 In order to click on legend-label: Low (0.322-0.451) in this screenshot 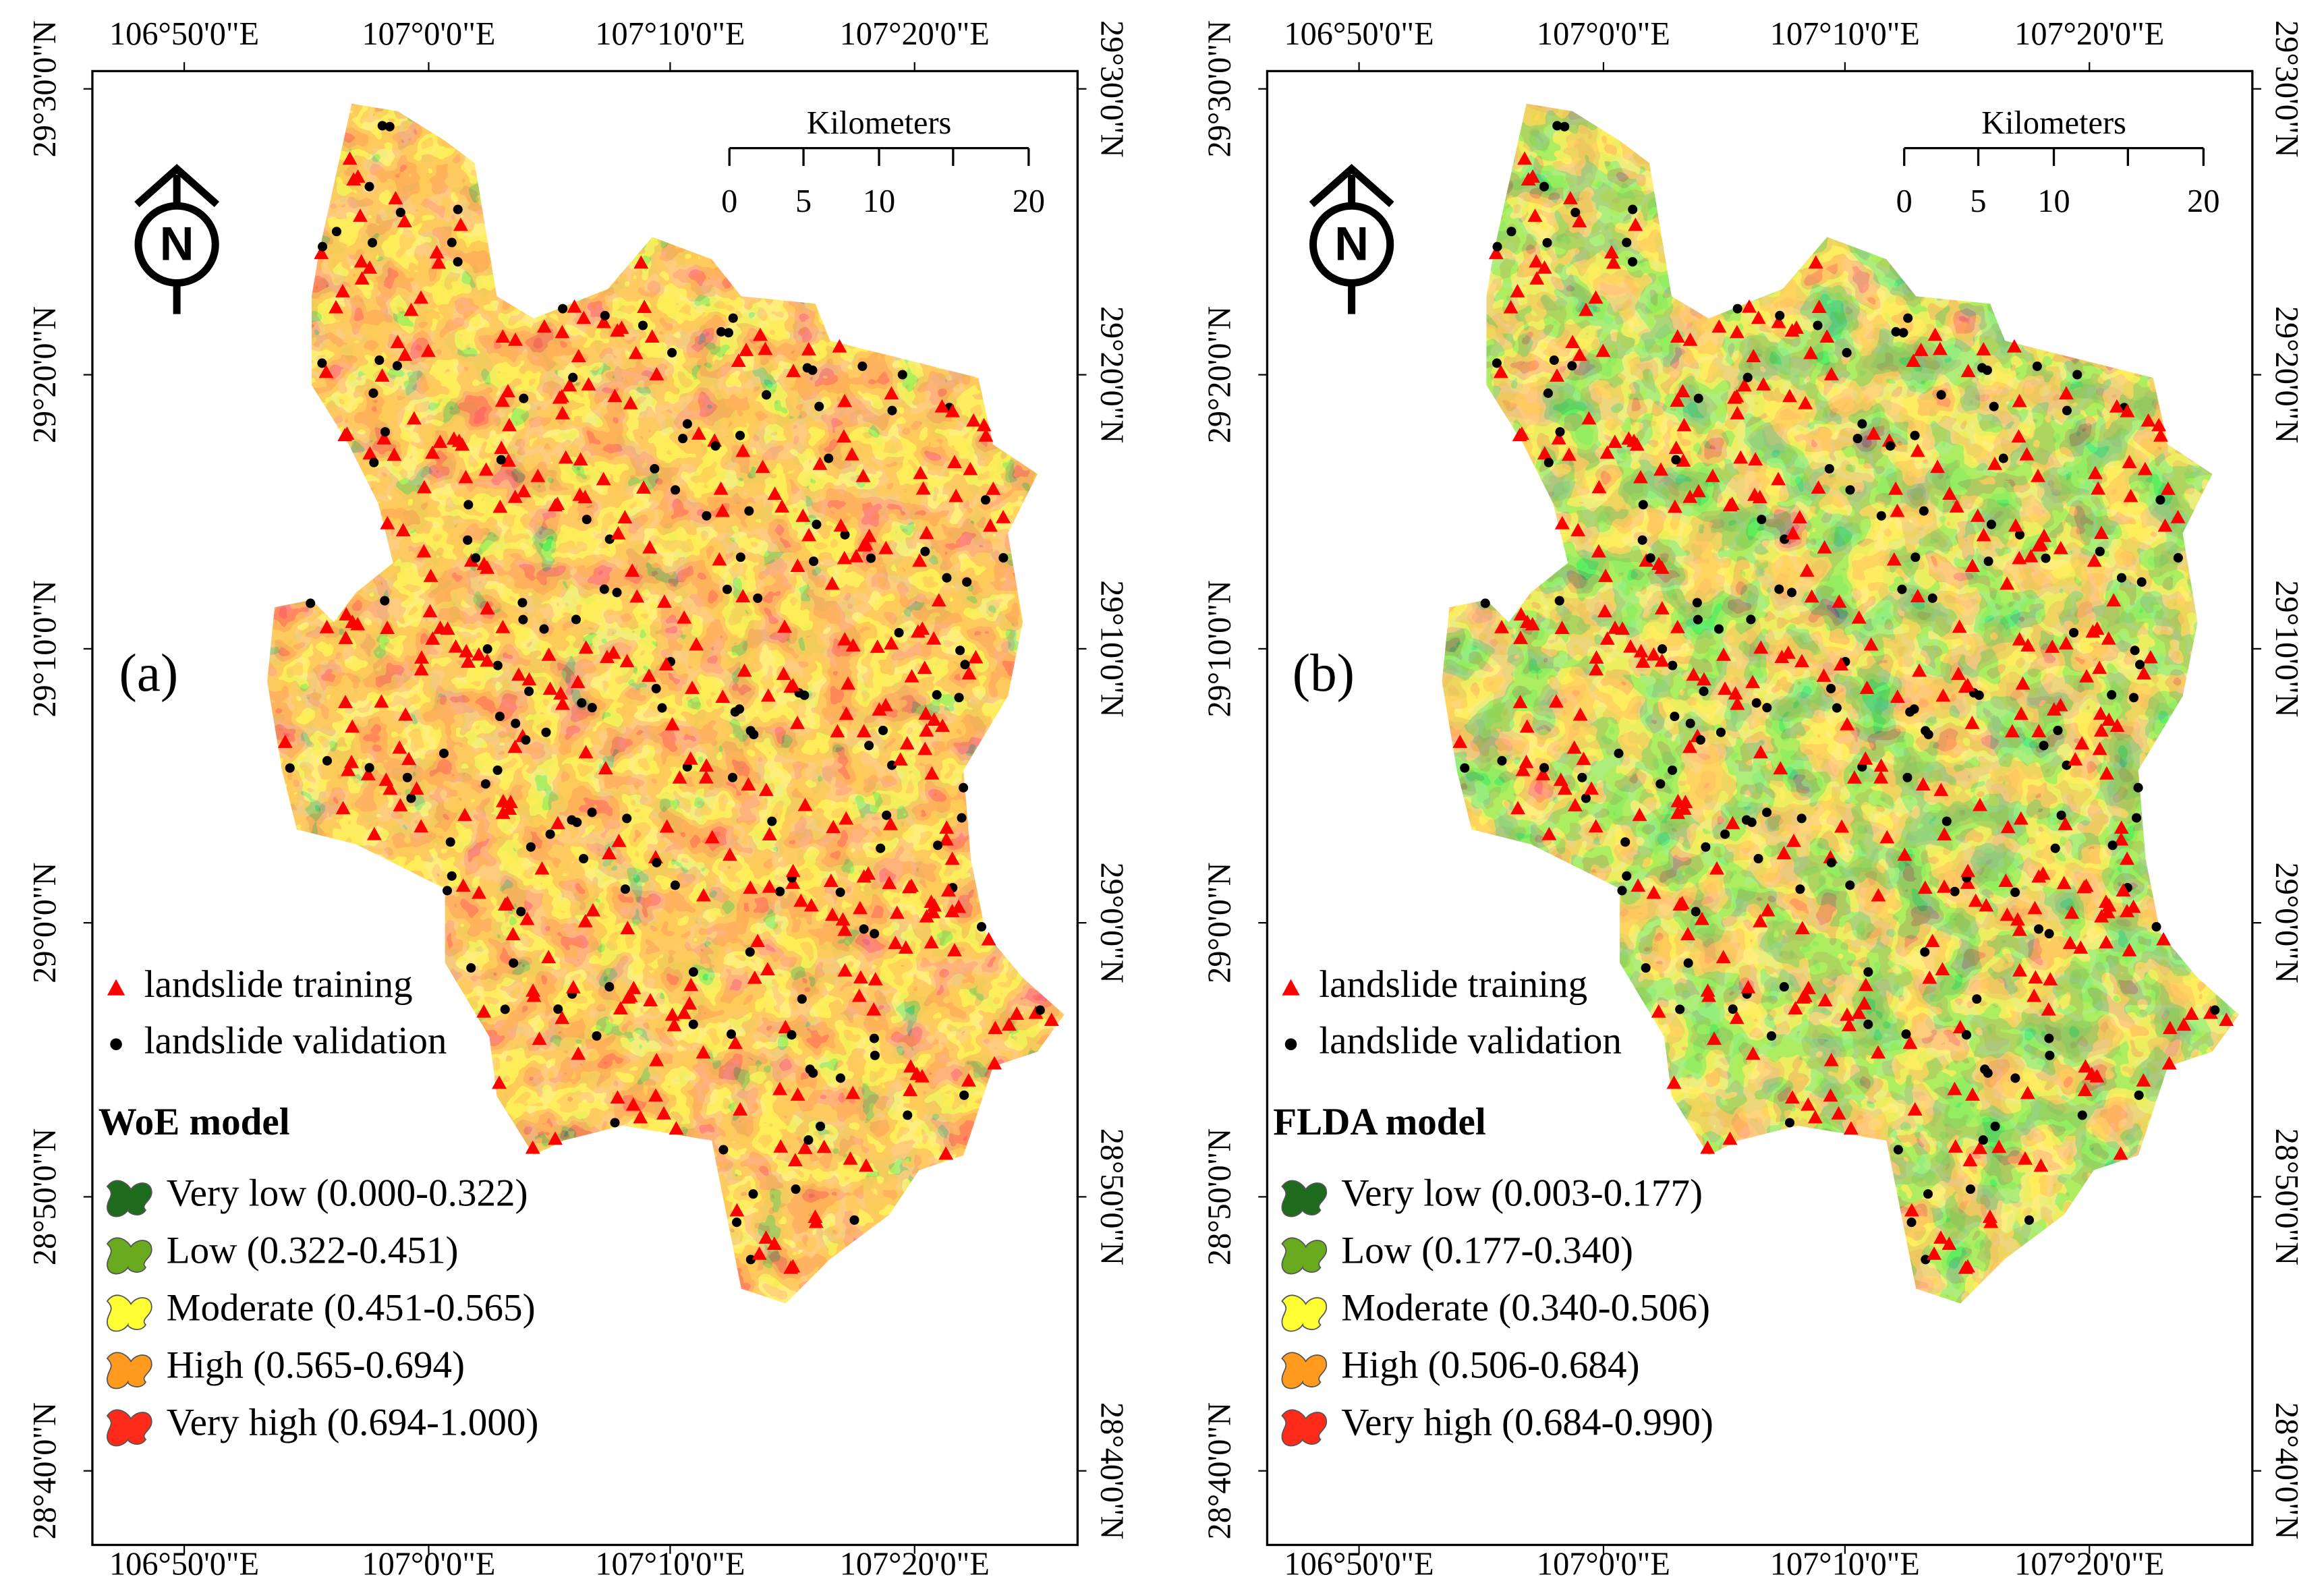, I will do `click(313, 1251)`.